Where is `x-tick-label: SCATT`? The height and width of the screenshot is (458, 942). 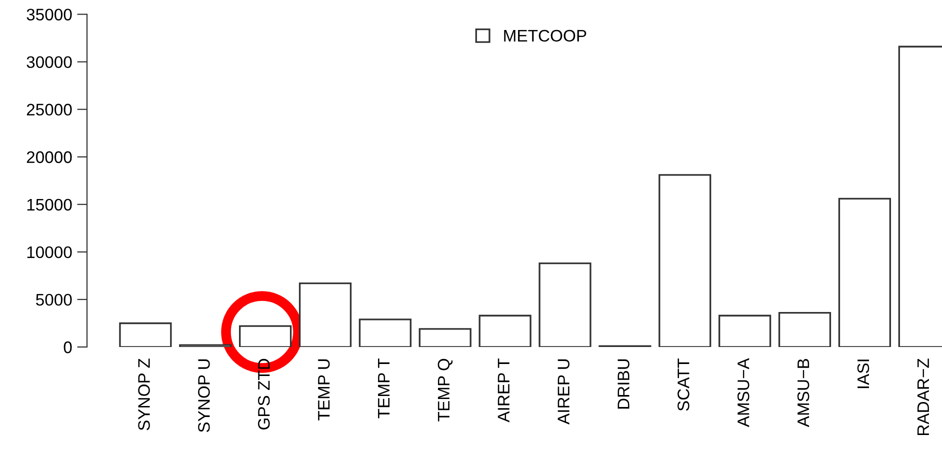 x-tick-label: SCATT is located at coordinates (684, 384).